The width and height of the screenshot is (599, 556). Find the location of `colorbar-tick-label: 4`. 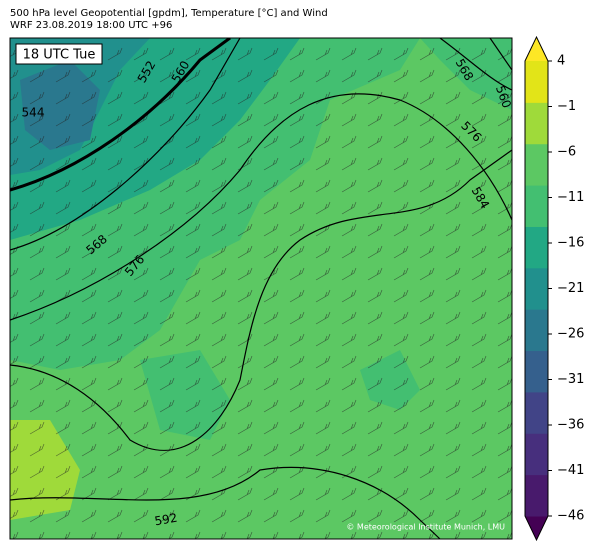

colorbar-tick-label: 4 is located at coordinates (561, 61).